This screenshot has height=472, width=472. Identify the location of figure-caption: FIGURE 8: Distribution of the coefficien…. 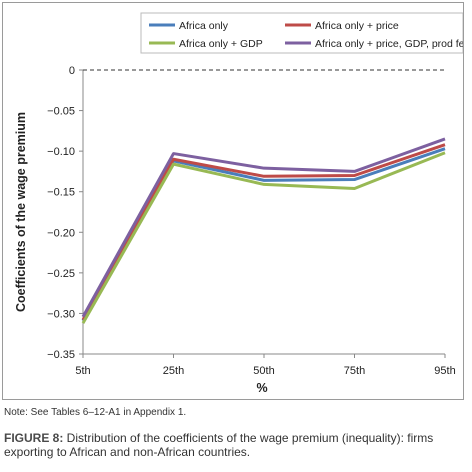
(235, 445).